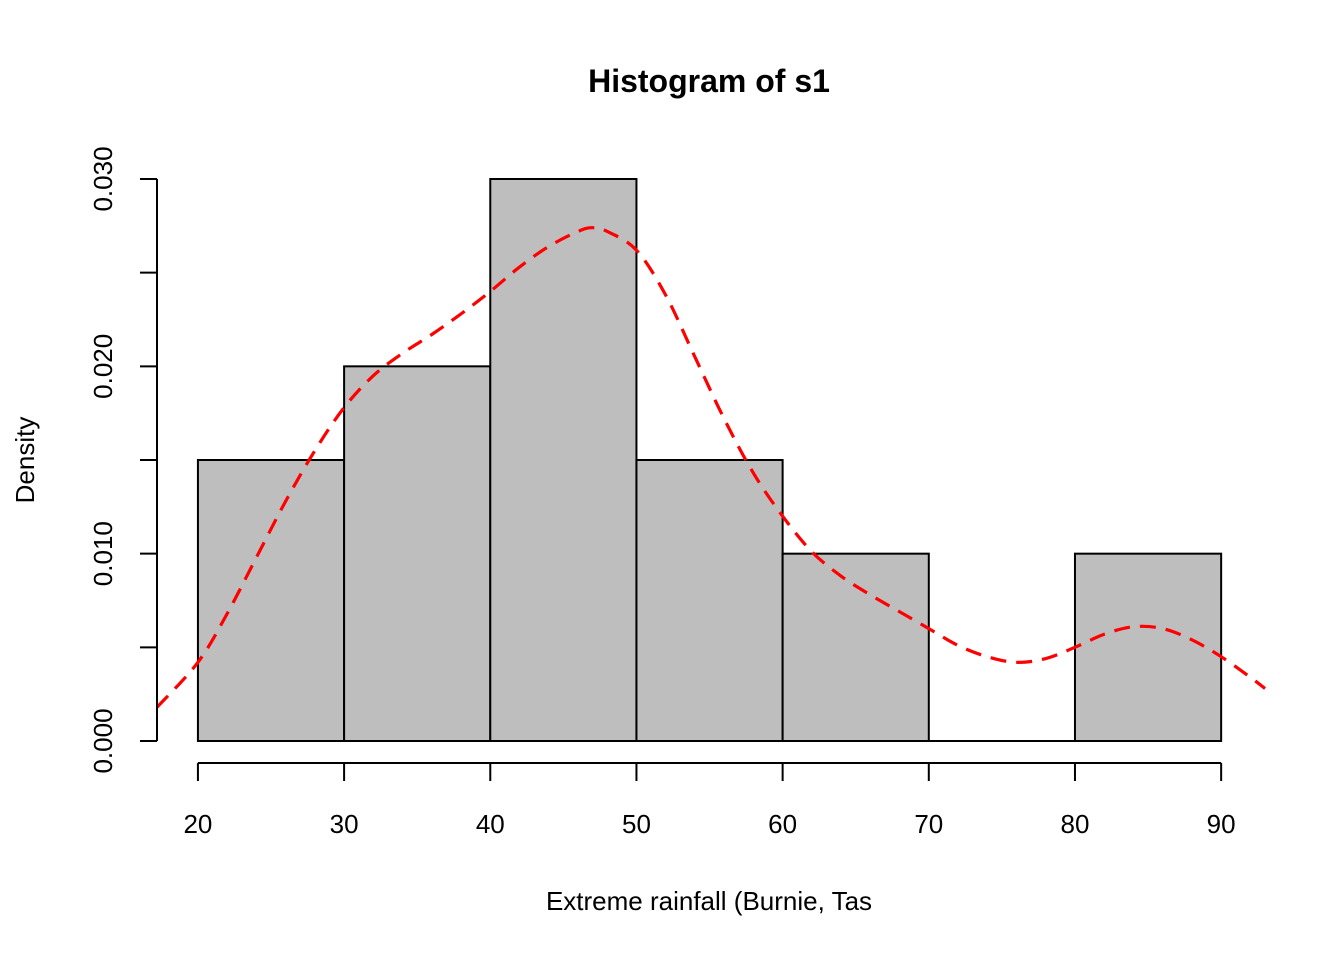 The image size is (1344, 960). I want to click on x-axis-label: Extreme rainfall (Burnie, Tas, so click(709, 901).